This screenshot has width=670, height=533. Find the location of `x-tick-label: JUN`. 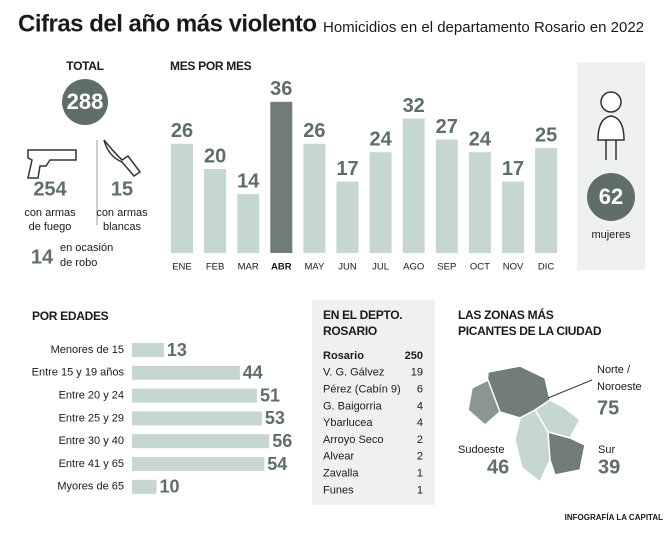

x-tick-label: JUN is located at coordinates (347, 267).